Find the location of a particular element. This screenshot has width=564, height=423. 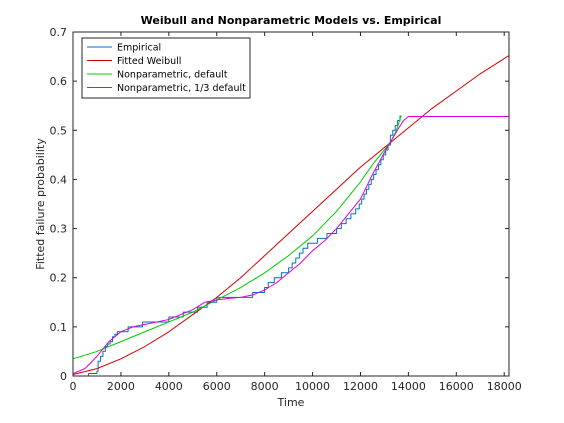

x-tick-label: 4000 is located at coordinates (169, 386).